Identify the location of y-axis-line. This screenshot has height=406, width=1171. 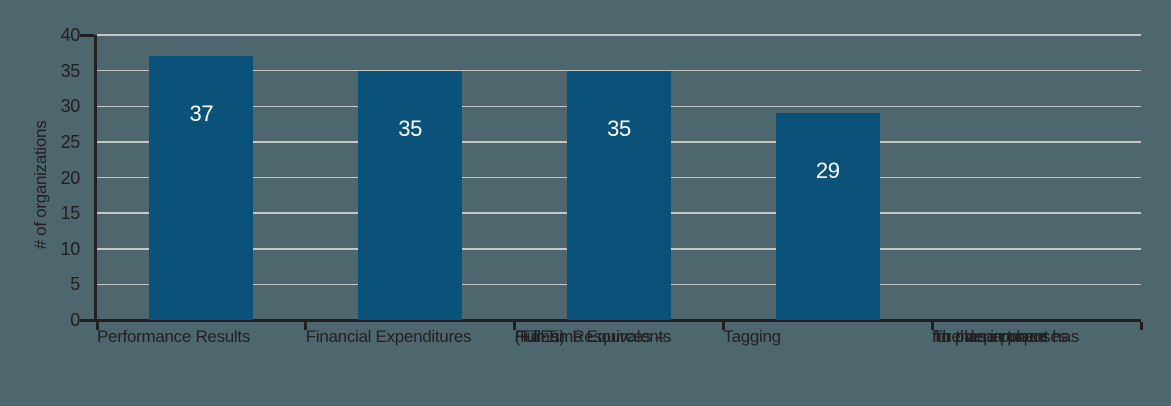
(95, 178).